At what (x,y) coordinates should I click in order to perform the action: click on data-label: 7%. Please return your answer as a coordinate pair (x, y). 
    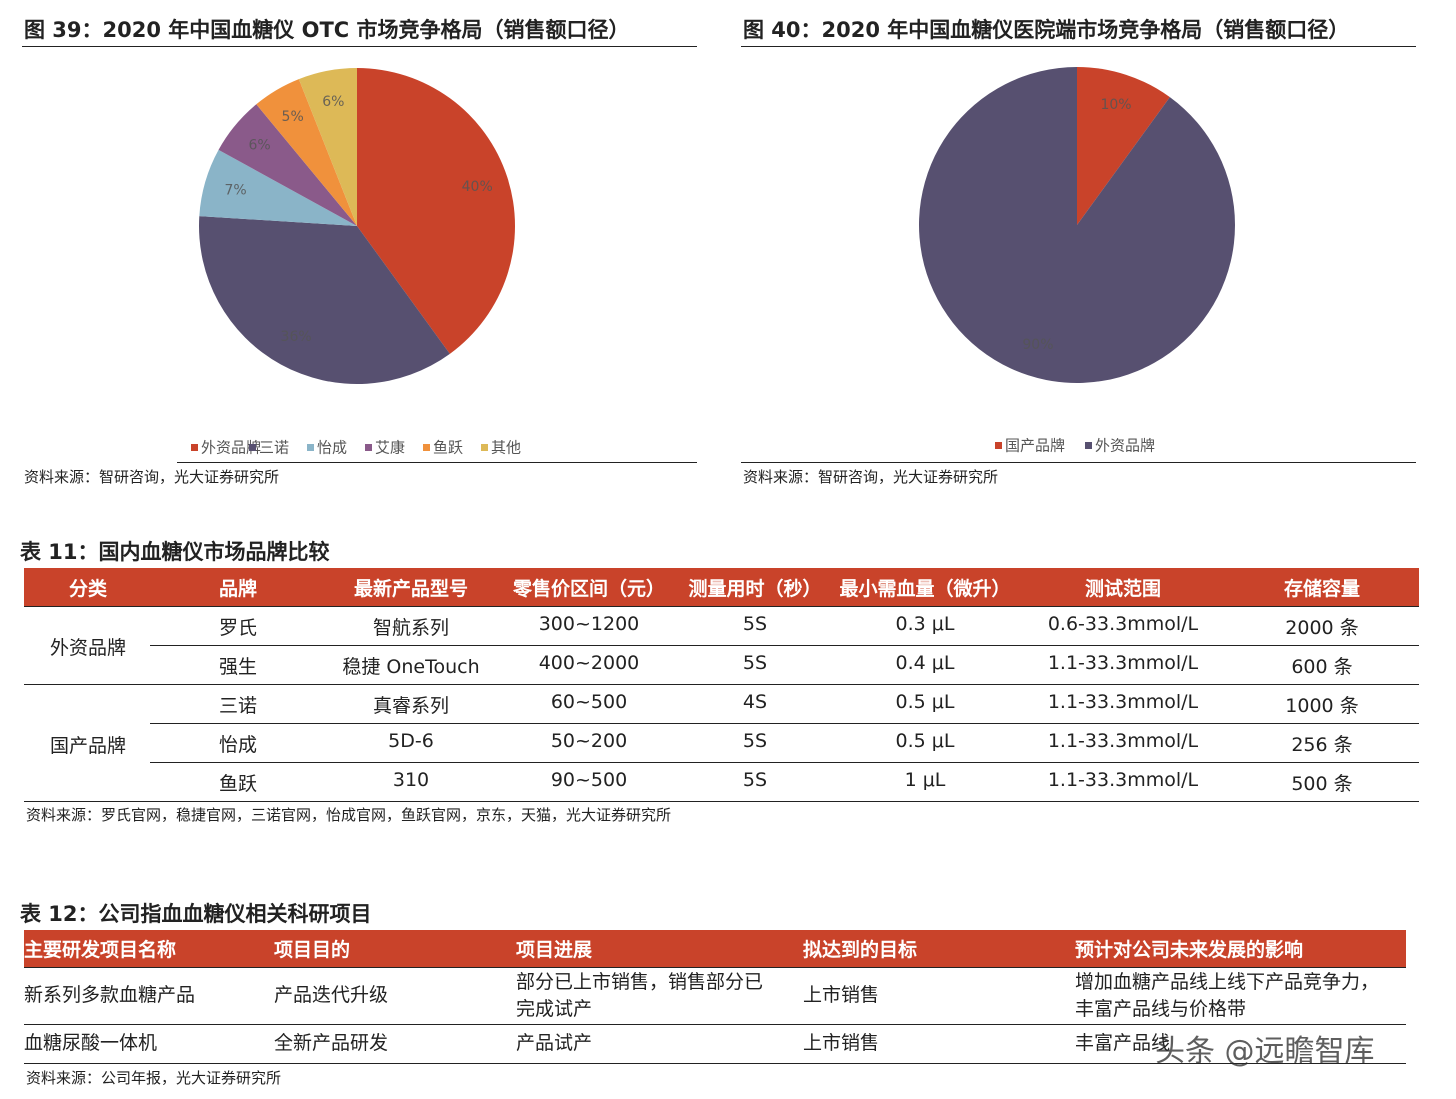
    Looking at the image, I should click on (236, 191).